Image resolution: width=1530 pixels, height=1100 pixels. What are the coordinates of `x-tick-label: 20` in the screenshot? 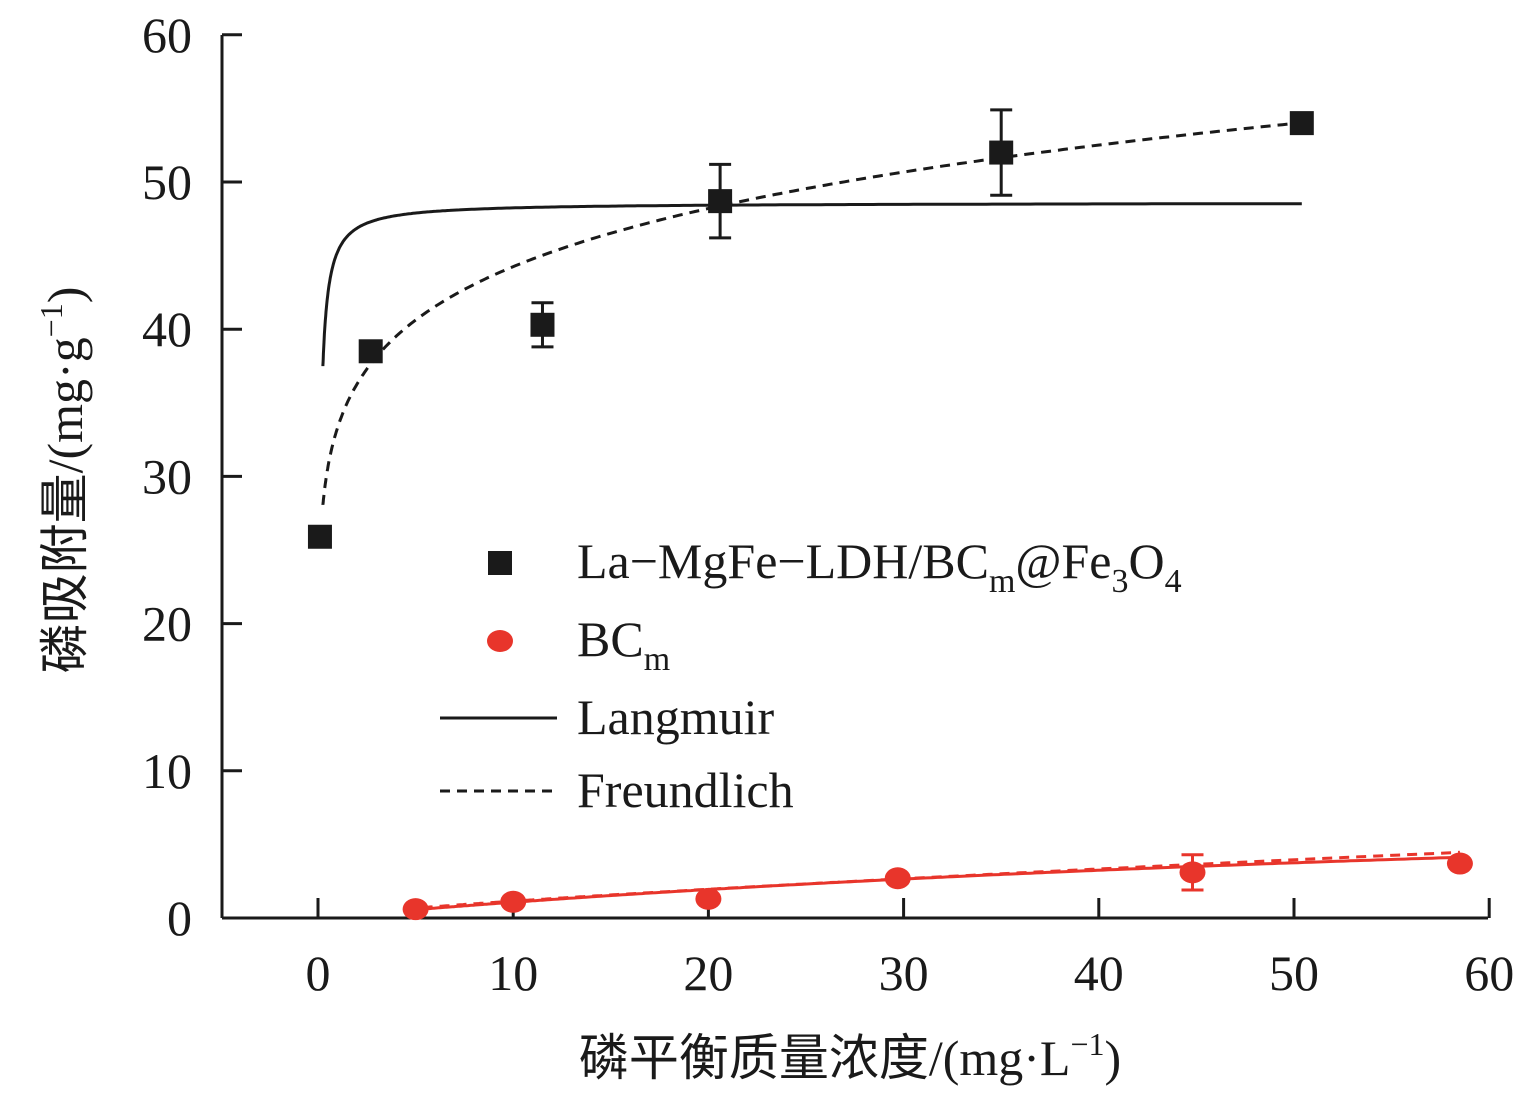 It's located at (708, 973).